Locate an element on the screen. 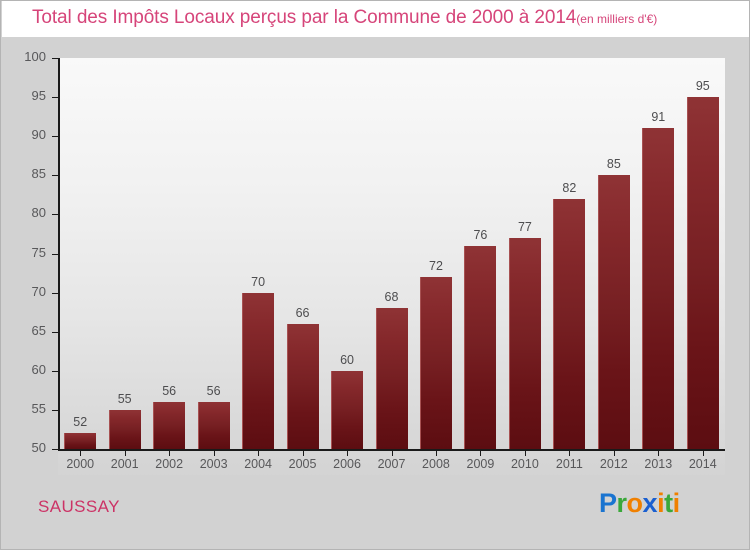 The image size is (750, 550). y-tick-label: 95 is located at coordinates (38, 96).